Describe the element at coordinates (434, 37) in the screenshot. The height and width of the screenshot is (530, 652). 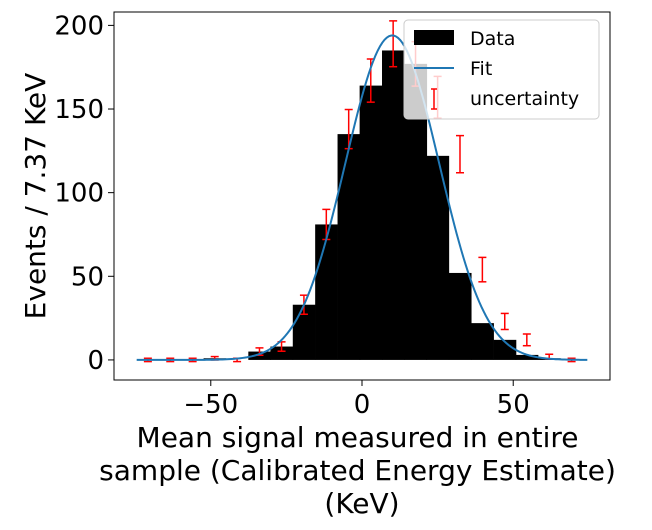
I see `legend-data-swatch` at that location.